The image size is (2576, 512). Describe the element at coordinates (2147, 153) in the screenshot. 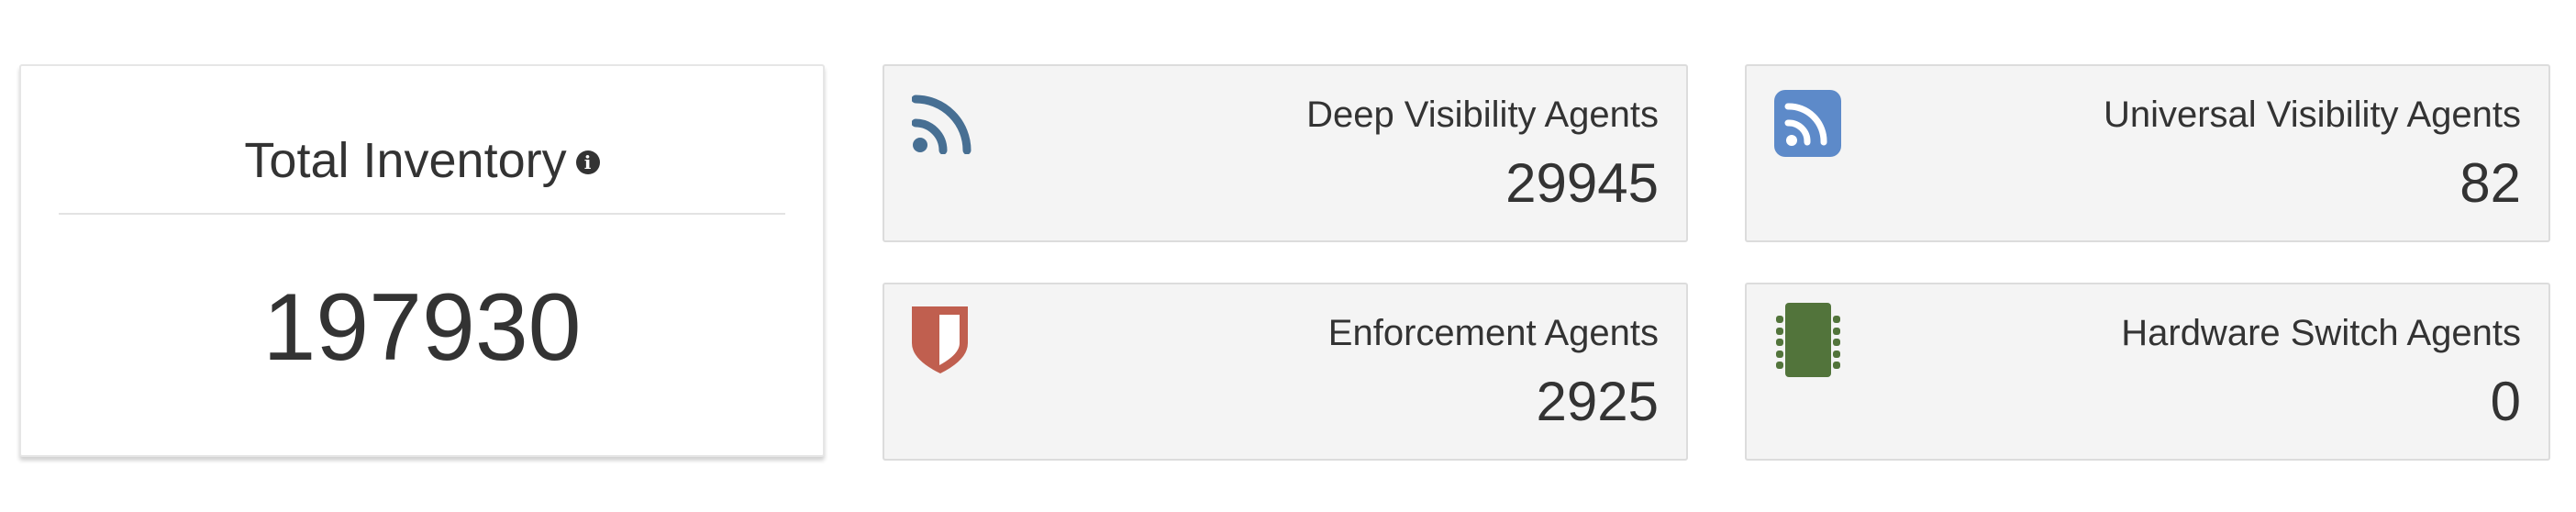

I see `universal-visibility-agents-card: Universal Visibility Agents 82` at that location.